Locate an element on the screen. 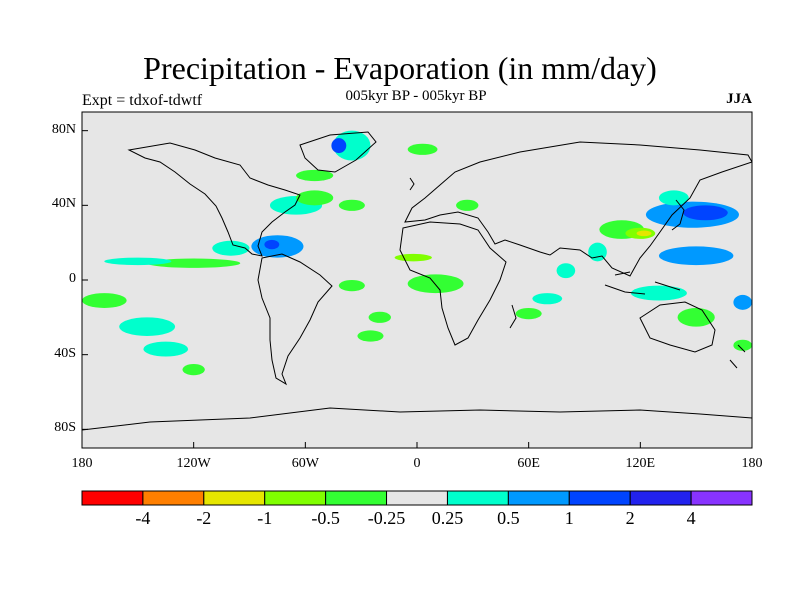  coastline-new-zealand is located at coordinates (737, 356).